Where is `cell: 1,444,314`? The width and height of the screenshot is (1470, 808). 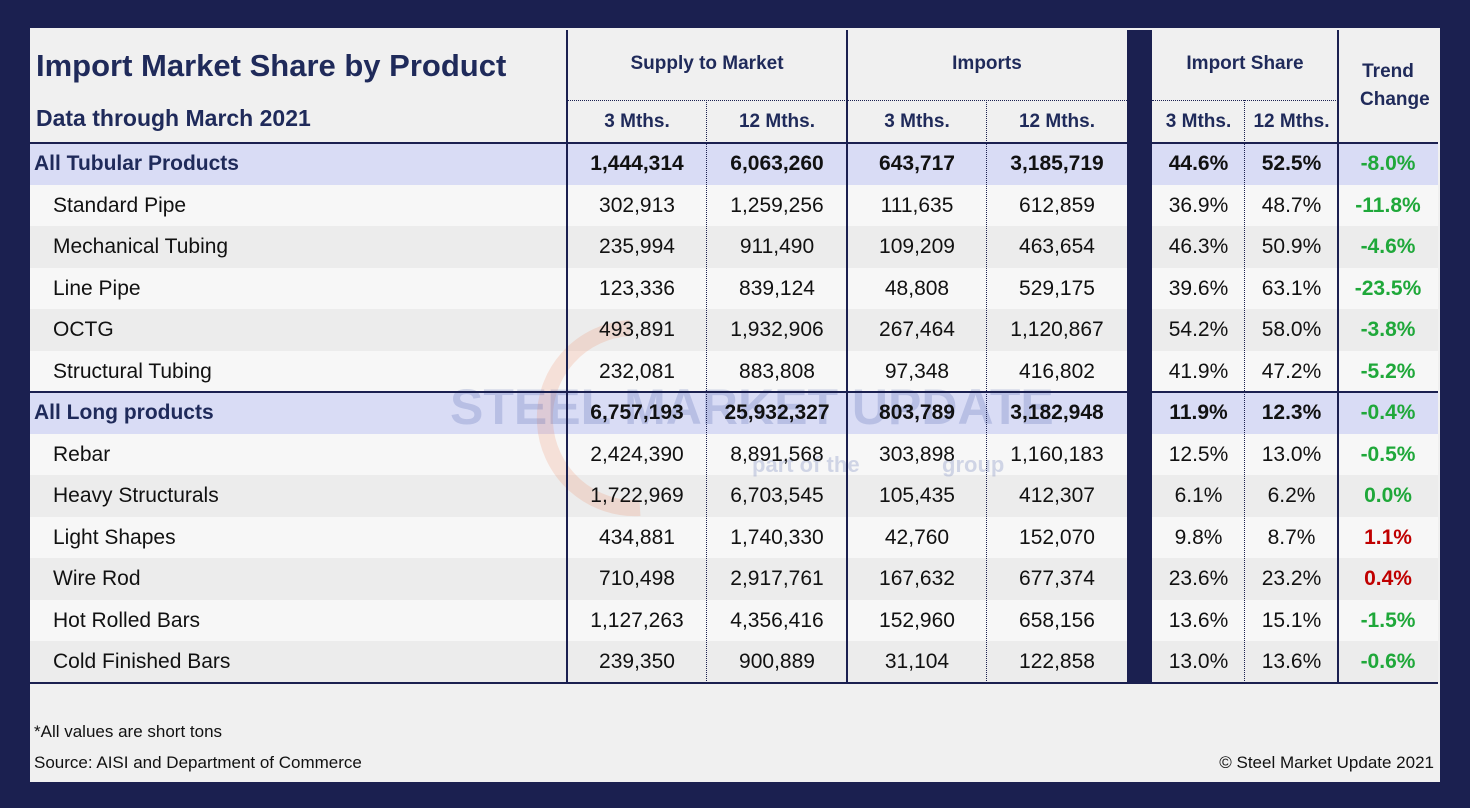 cell: 1,444,314 is located at coordinates (637, 163).